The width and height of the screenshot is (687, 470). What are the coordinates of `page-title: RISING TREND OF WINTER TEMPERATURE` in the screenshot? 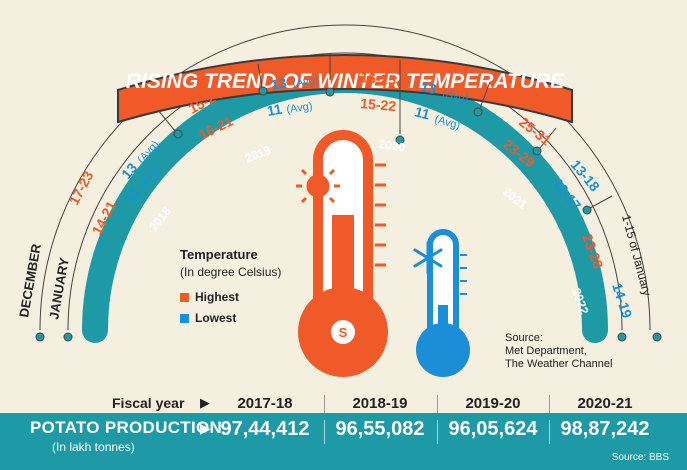 It's located at (345, 81).